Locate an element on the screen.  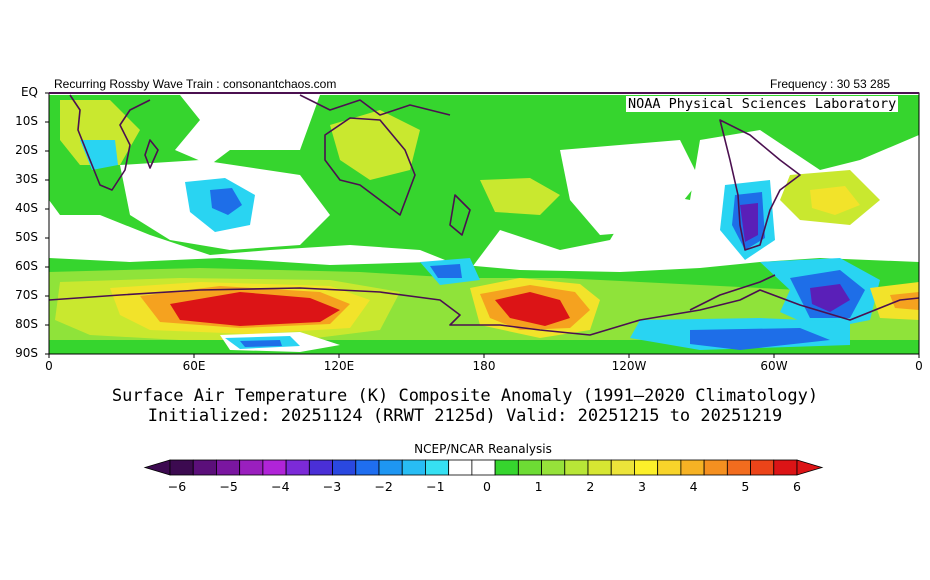
antarctica-coast is located at coordinates (484, 311).